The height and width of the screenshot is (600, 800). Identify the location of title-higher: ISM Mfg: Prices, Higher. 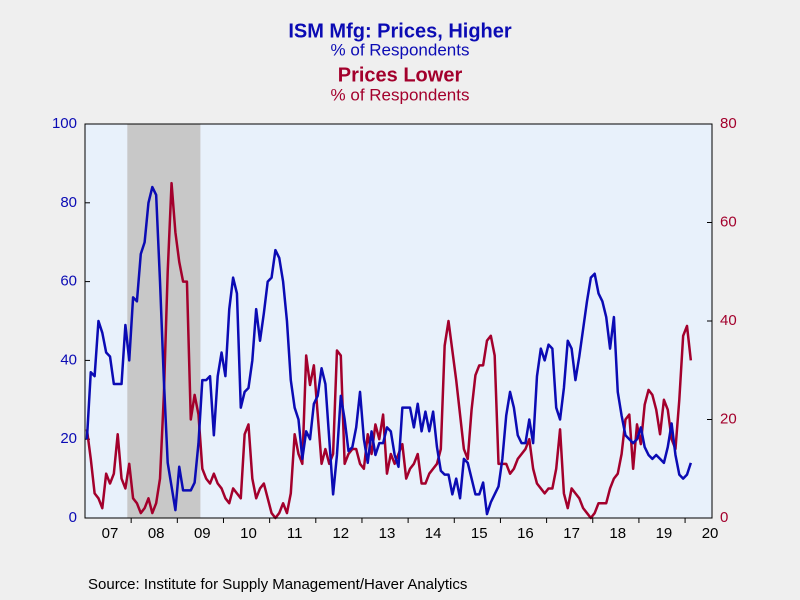
(400, 31).